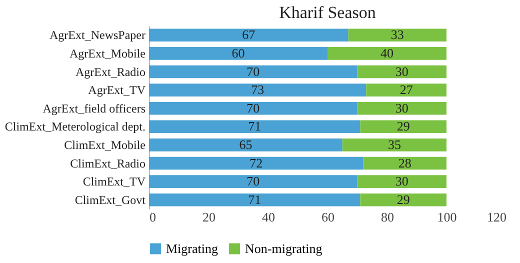  I want to click on y-tick-label: ClimExt_Radio, so click(108, 163).